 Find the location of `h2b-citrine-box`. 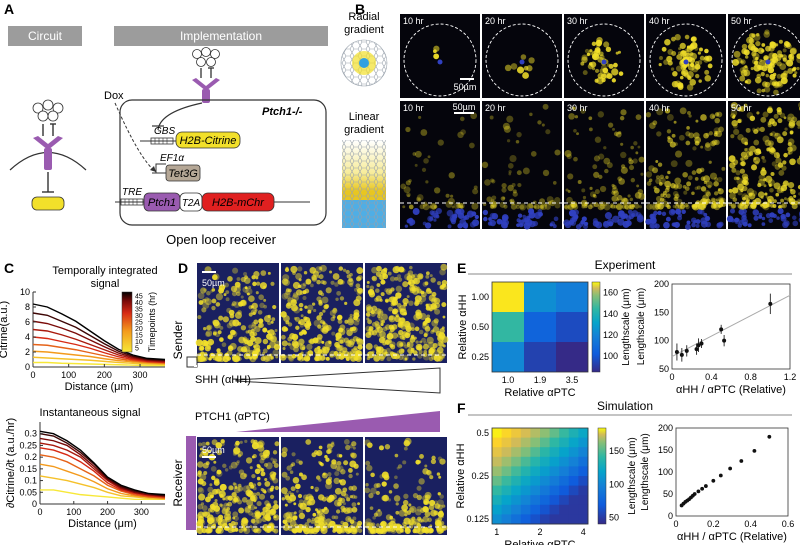

h2b-citrine-box is located at coordinates (208, 140).